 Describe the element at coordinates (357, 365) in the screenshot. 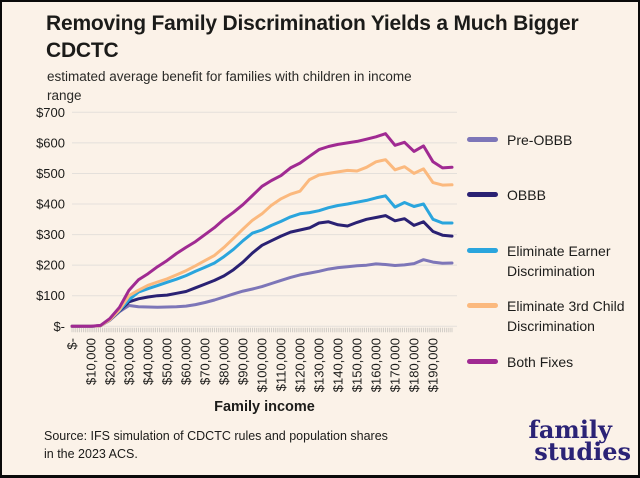

I see `x-tick-label: $150,000` at that location.